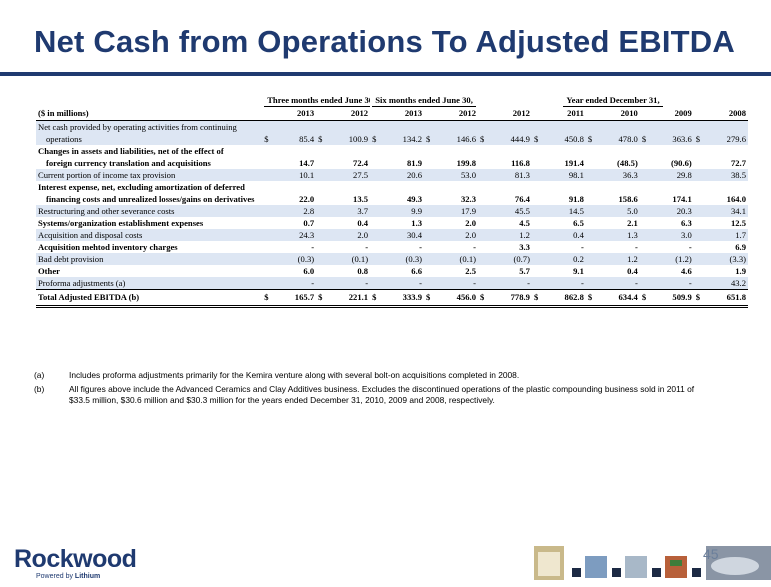 The image size is (771, 587). I want to click on year-header: 2011, so click(558, 114).